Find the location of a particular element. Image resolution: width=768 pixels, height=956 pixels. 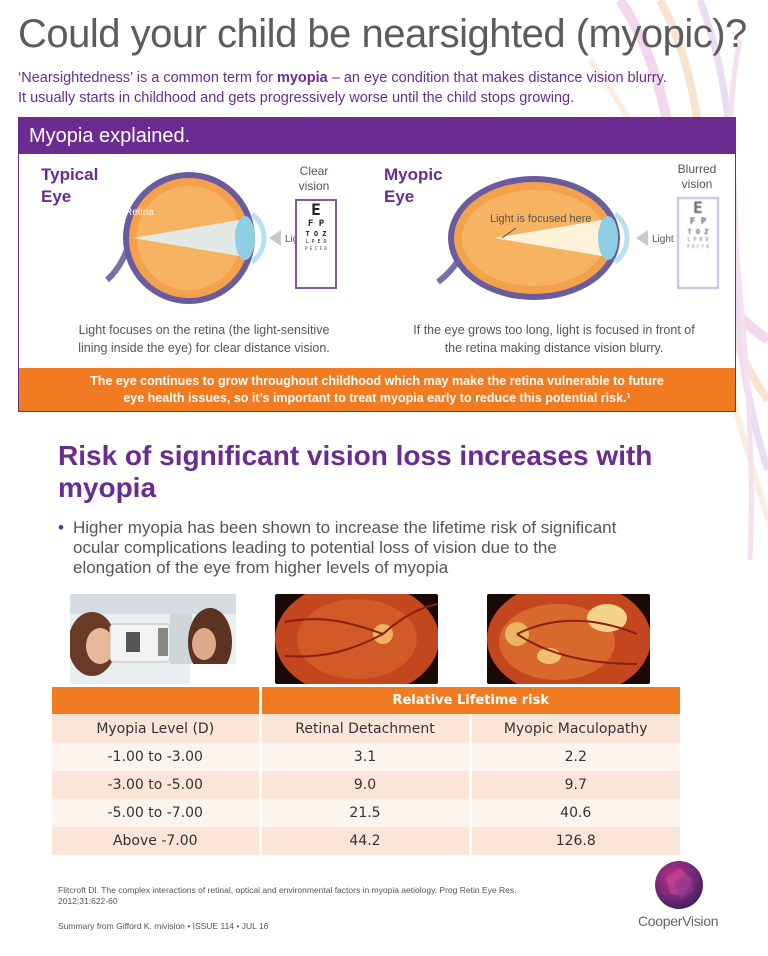

chart-row2: F P is located at coordinates (316, 224).